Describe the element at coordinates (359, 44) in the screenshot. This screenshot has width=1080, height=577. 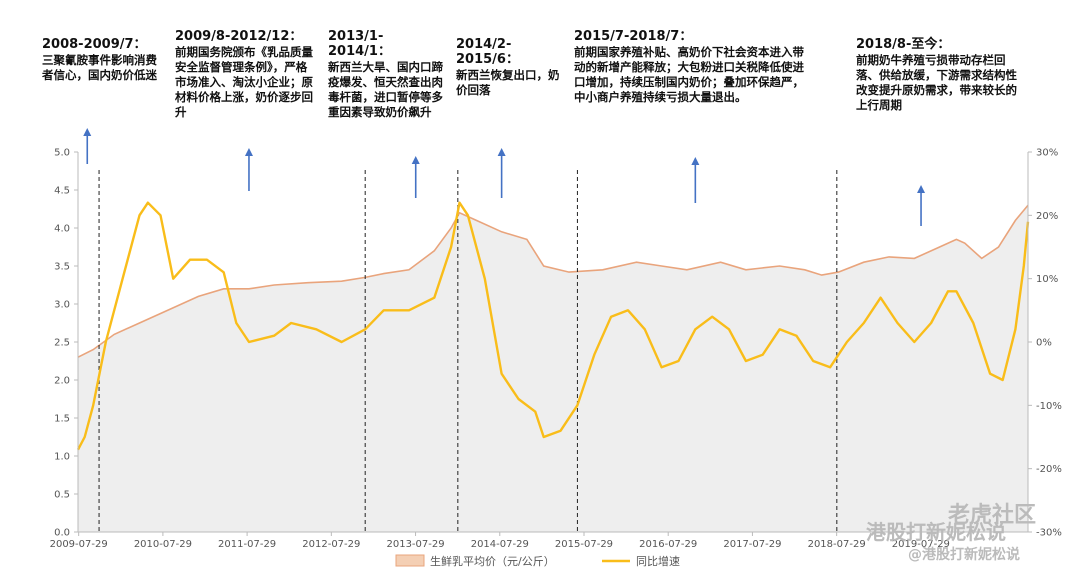
I see `annotation-period: 2013/1-2014/1：` at that location.